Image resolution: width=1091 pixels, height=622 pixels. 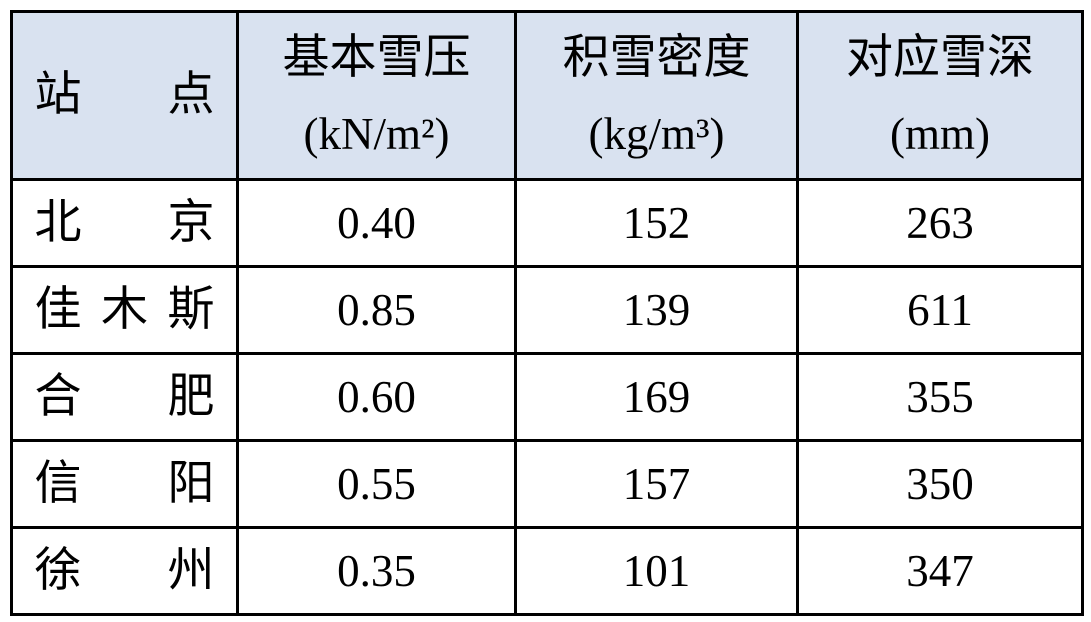 I want to click on table-row: 佳木斯 0.85 139 611, so click(x=547, y=310).